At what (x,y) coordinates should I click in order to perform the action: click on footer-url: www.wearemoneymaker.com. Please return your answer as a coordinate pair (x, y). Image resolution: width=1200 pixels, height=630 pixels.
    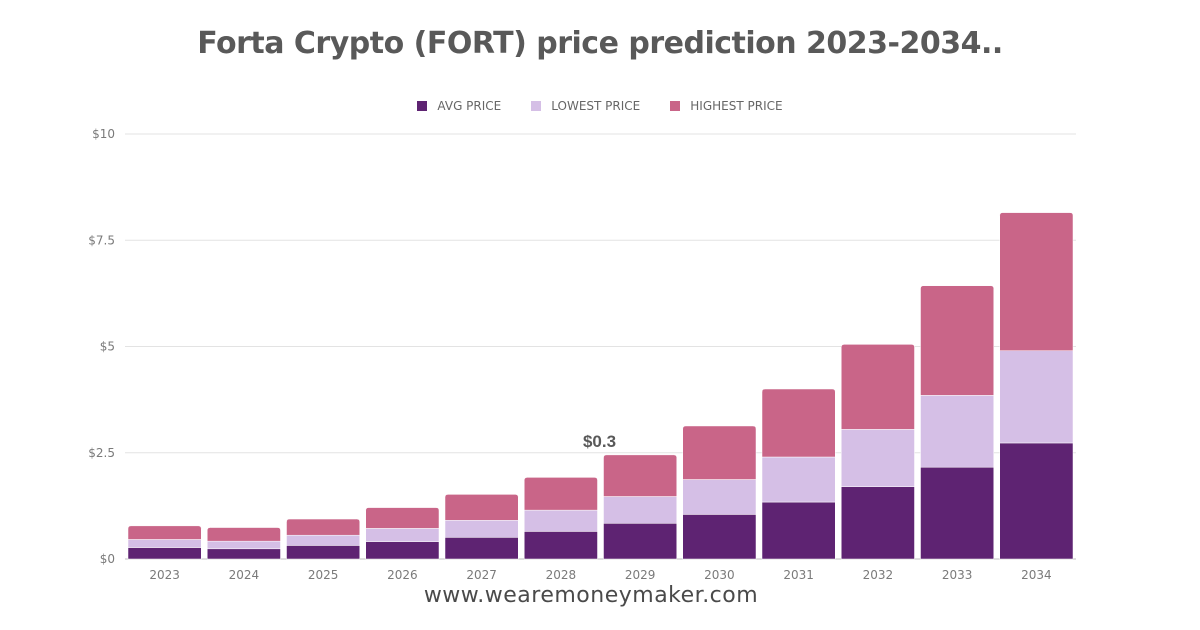
    Looking at the image, I should click on (591, 595).